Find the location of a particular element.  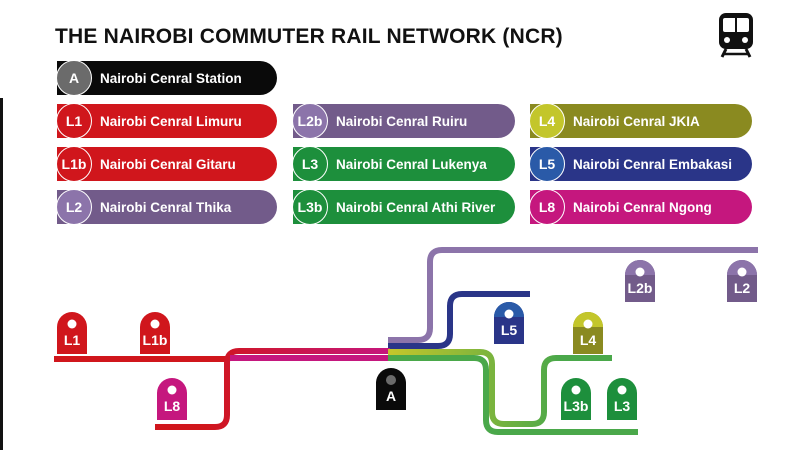

legend-badge-l2: L2 is located at coordinates (74, 207).